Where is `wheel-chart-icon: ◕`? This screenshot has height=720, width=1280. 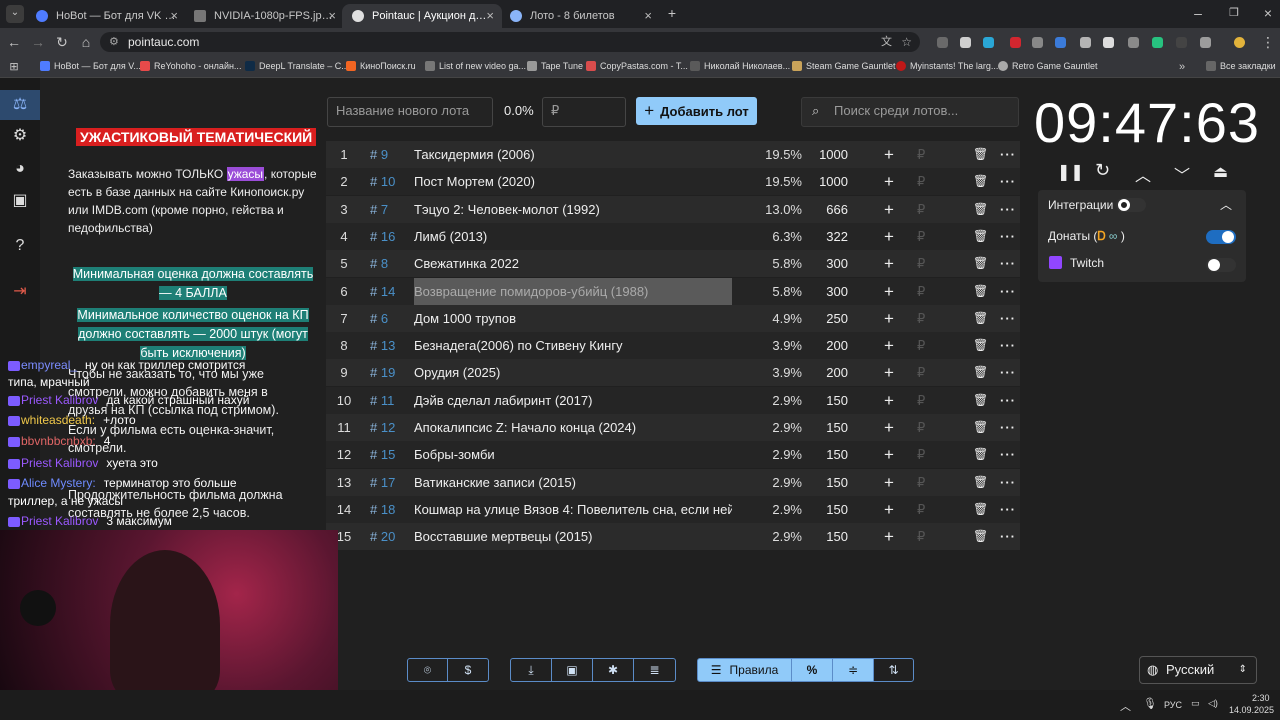
wheel-chart-icon: ◕ is located at coordinates (20, 168).